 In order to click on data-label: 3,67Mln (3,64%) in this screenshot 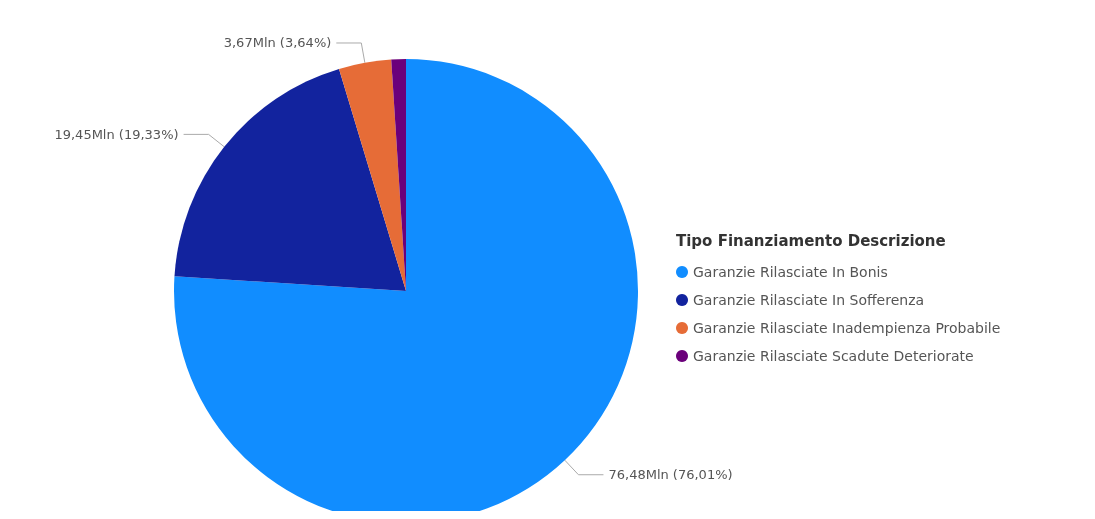, I will do `click(277, 43)`.